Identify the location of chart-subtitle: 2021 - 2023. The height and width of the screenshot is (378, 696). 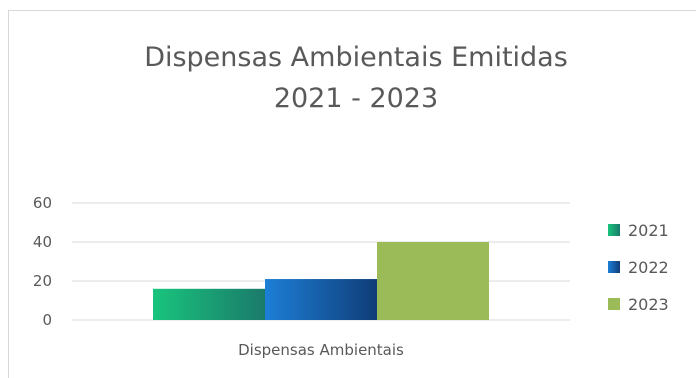
(356, 98).